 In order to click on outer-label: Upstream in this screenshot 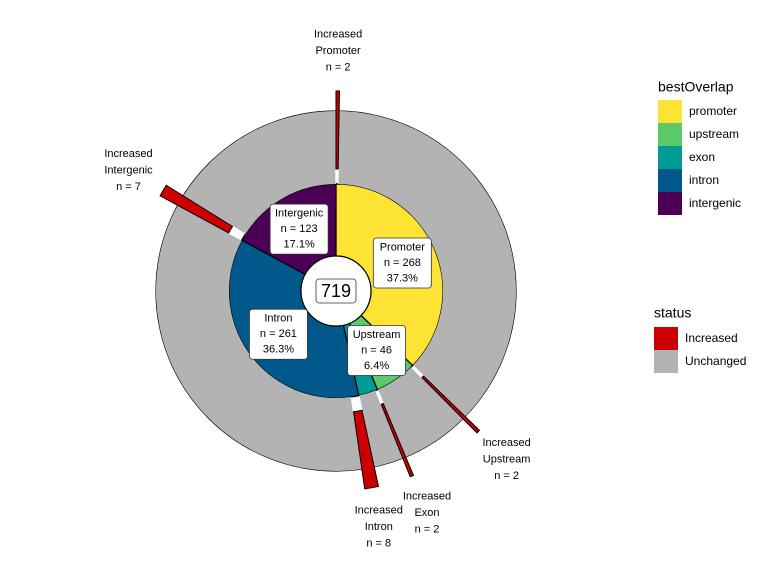, I will do `click(507, 460)`.